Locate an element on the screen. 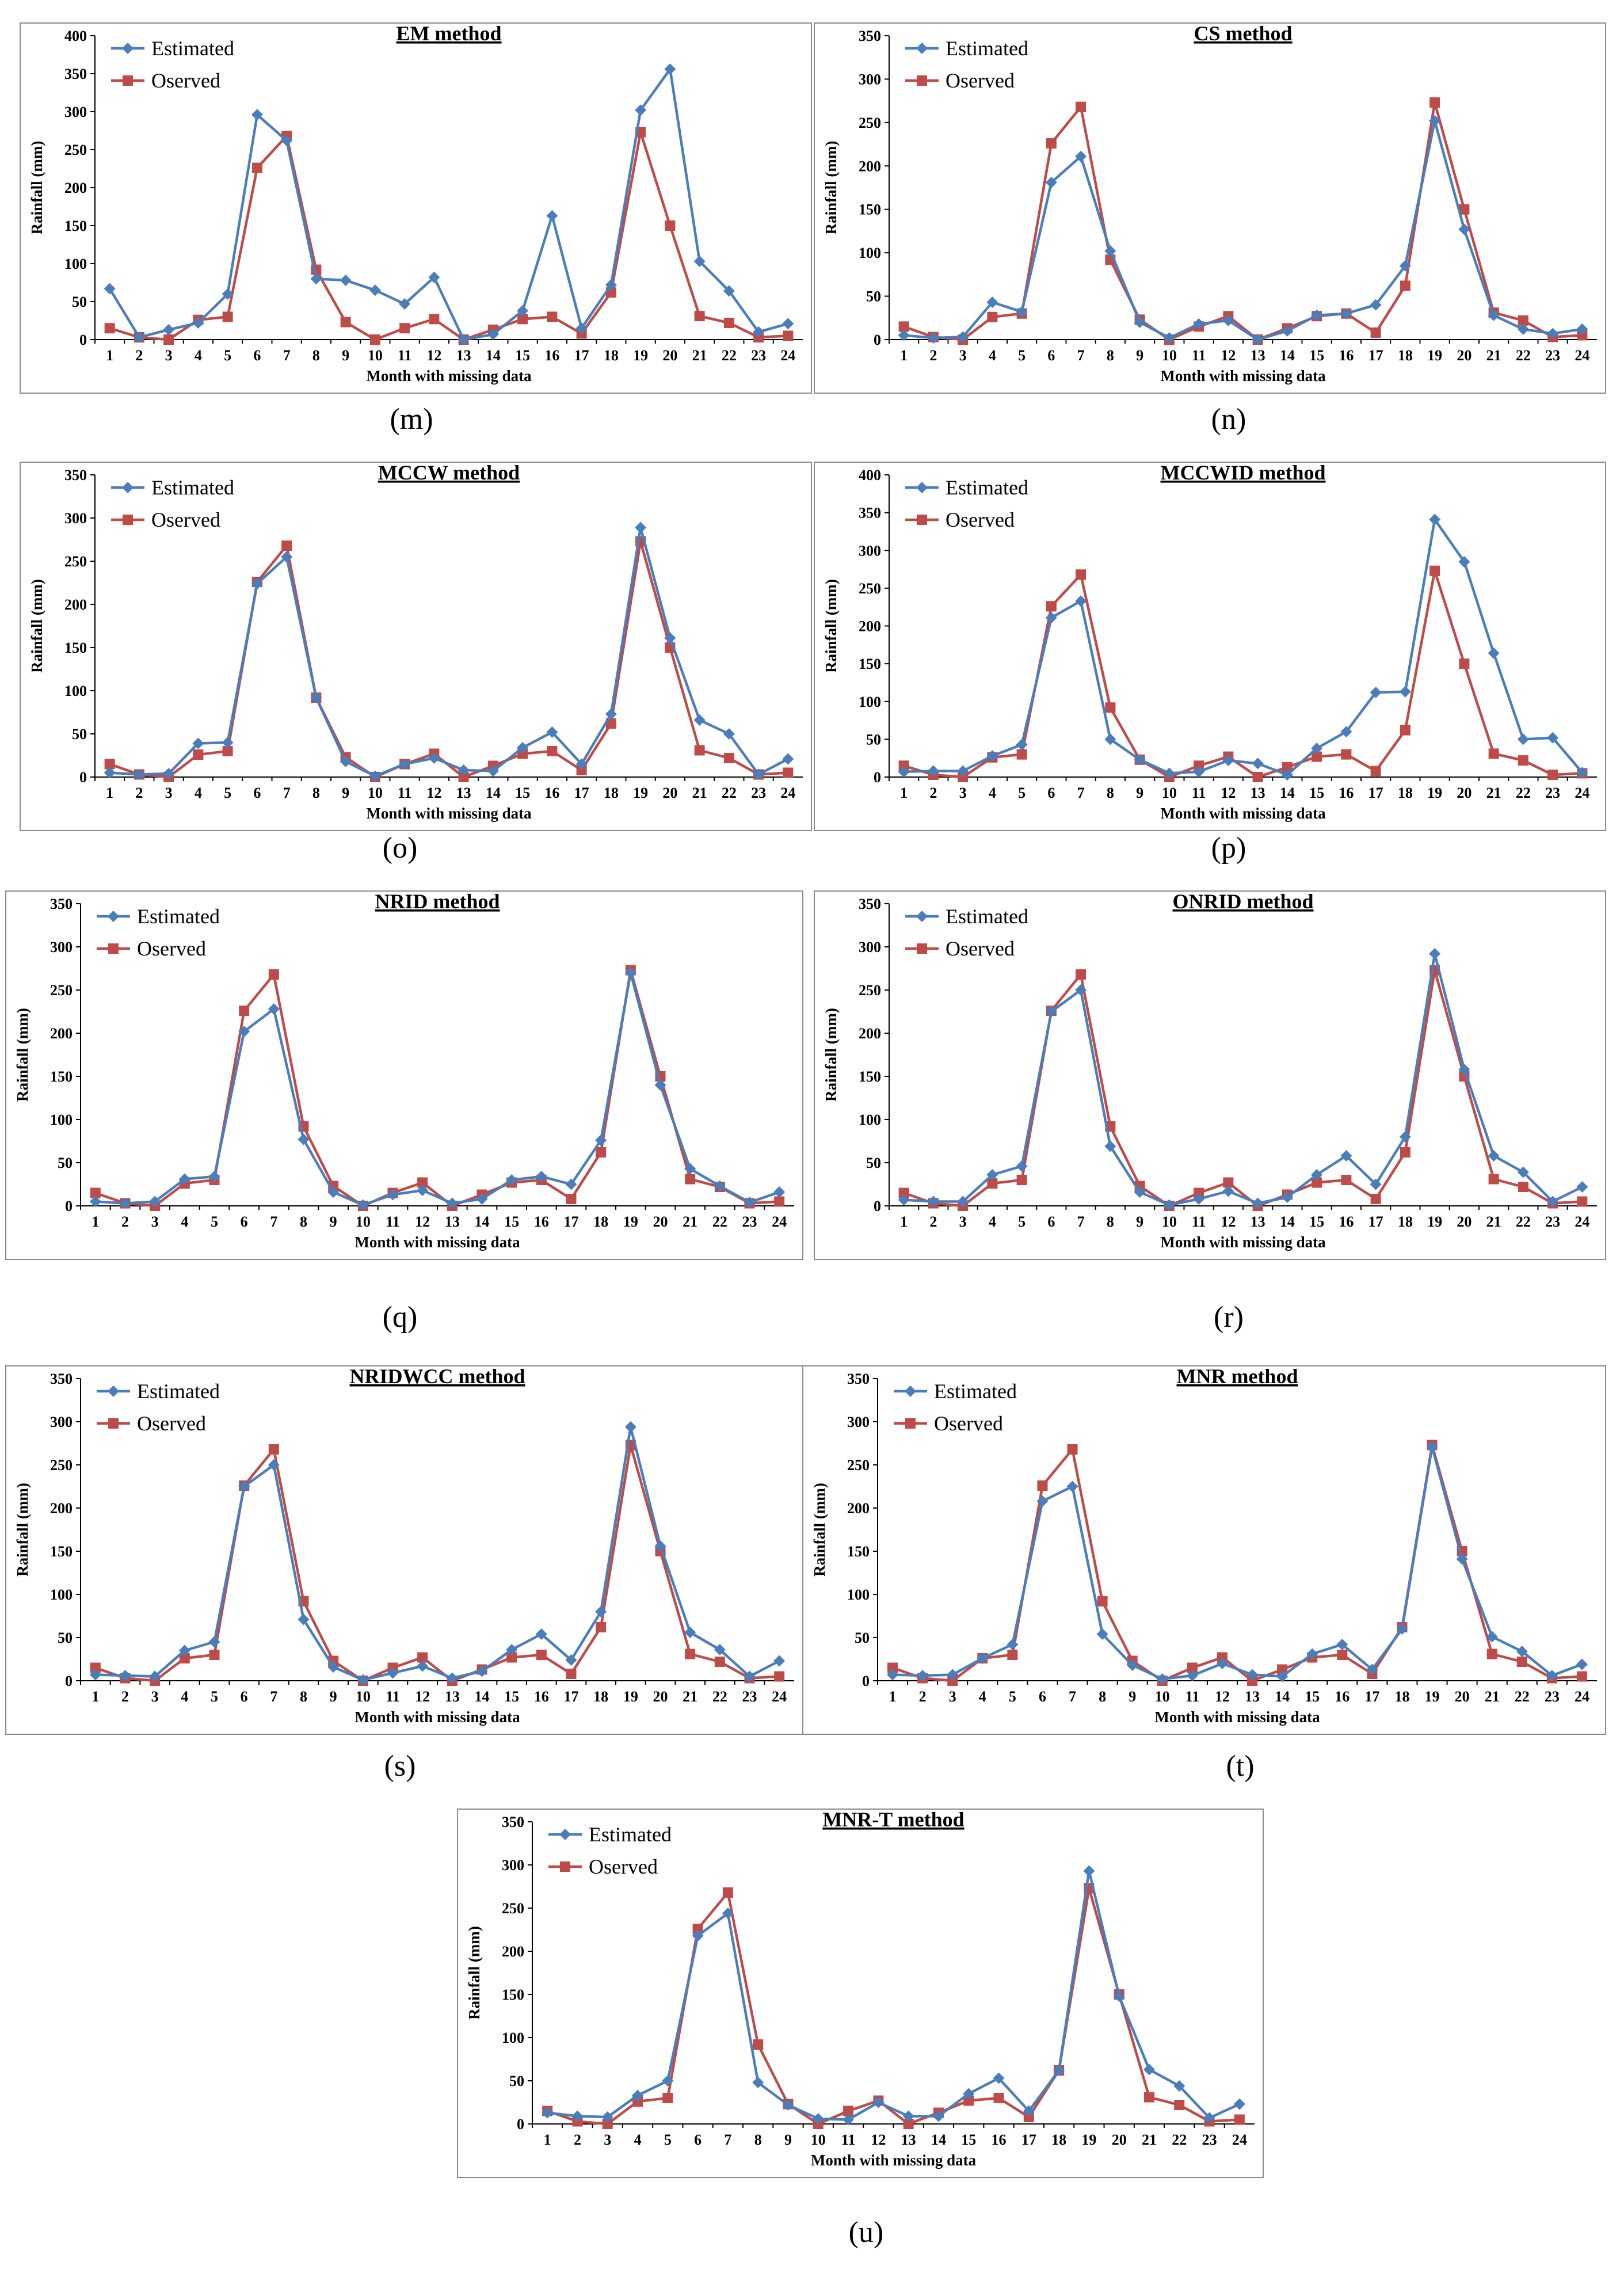  y-tick-label: 100 is located at coordinates (61, 1594).